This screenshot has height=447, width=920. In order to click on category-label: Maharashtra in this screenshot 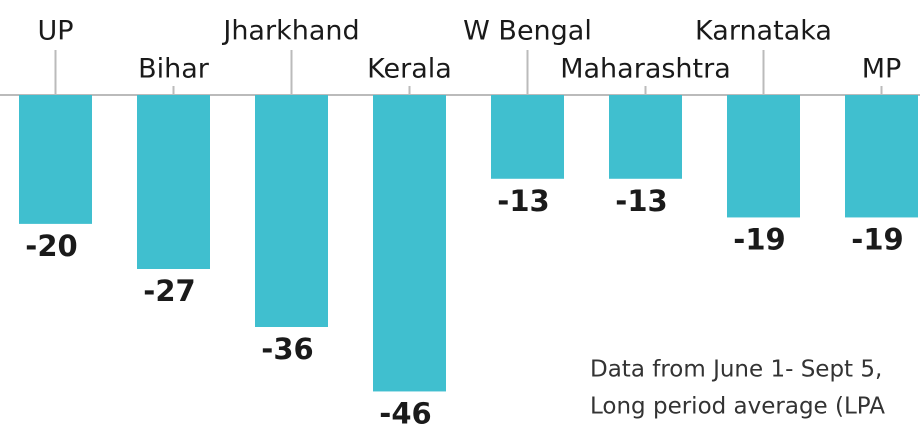, I will do `click(645, 69)`.